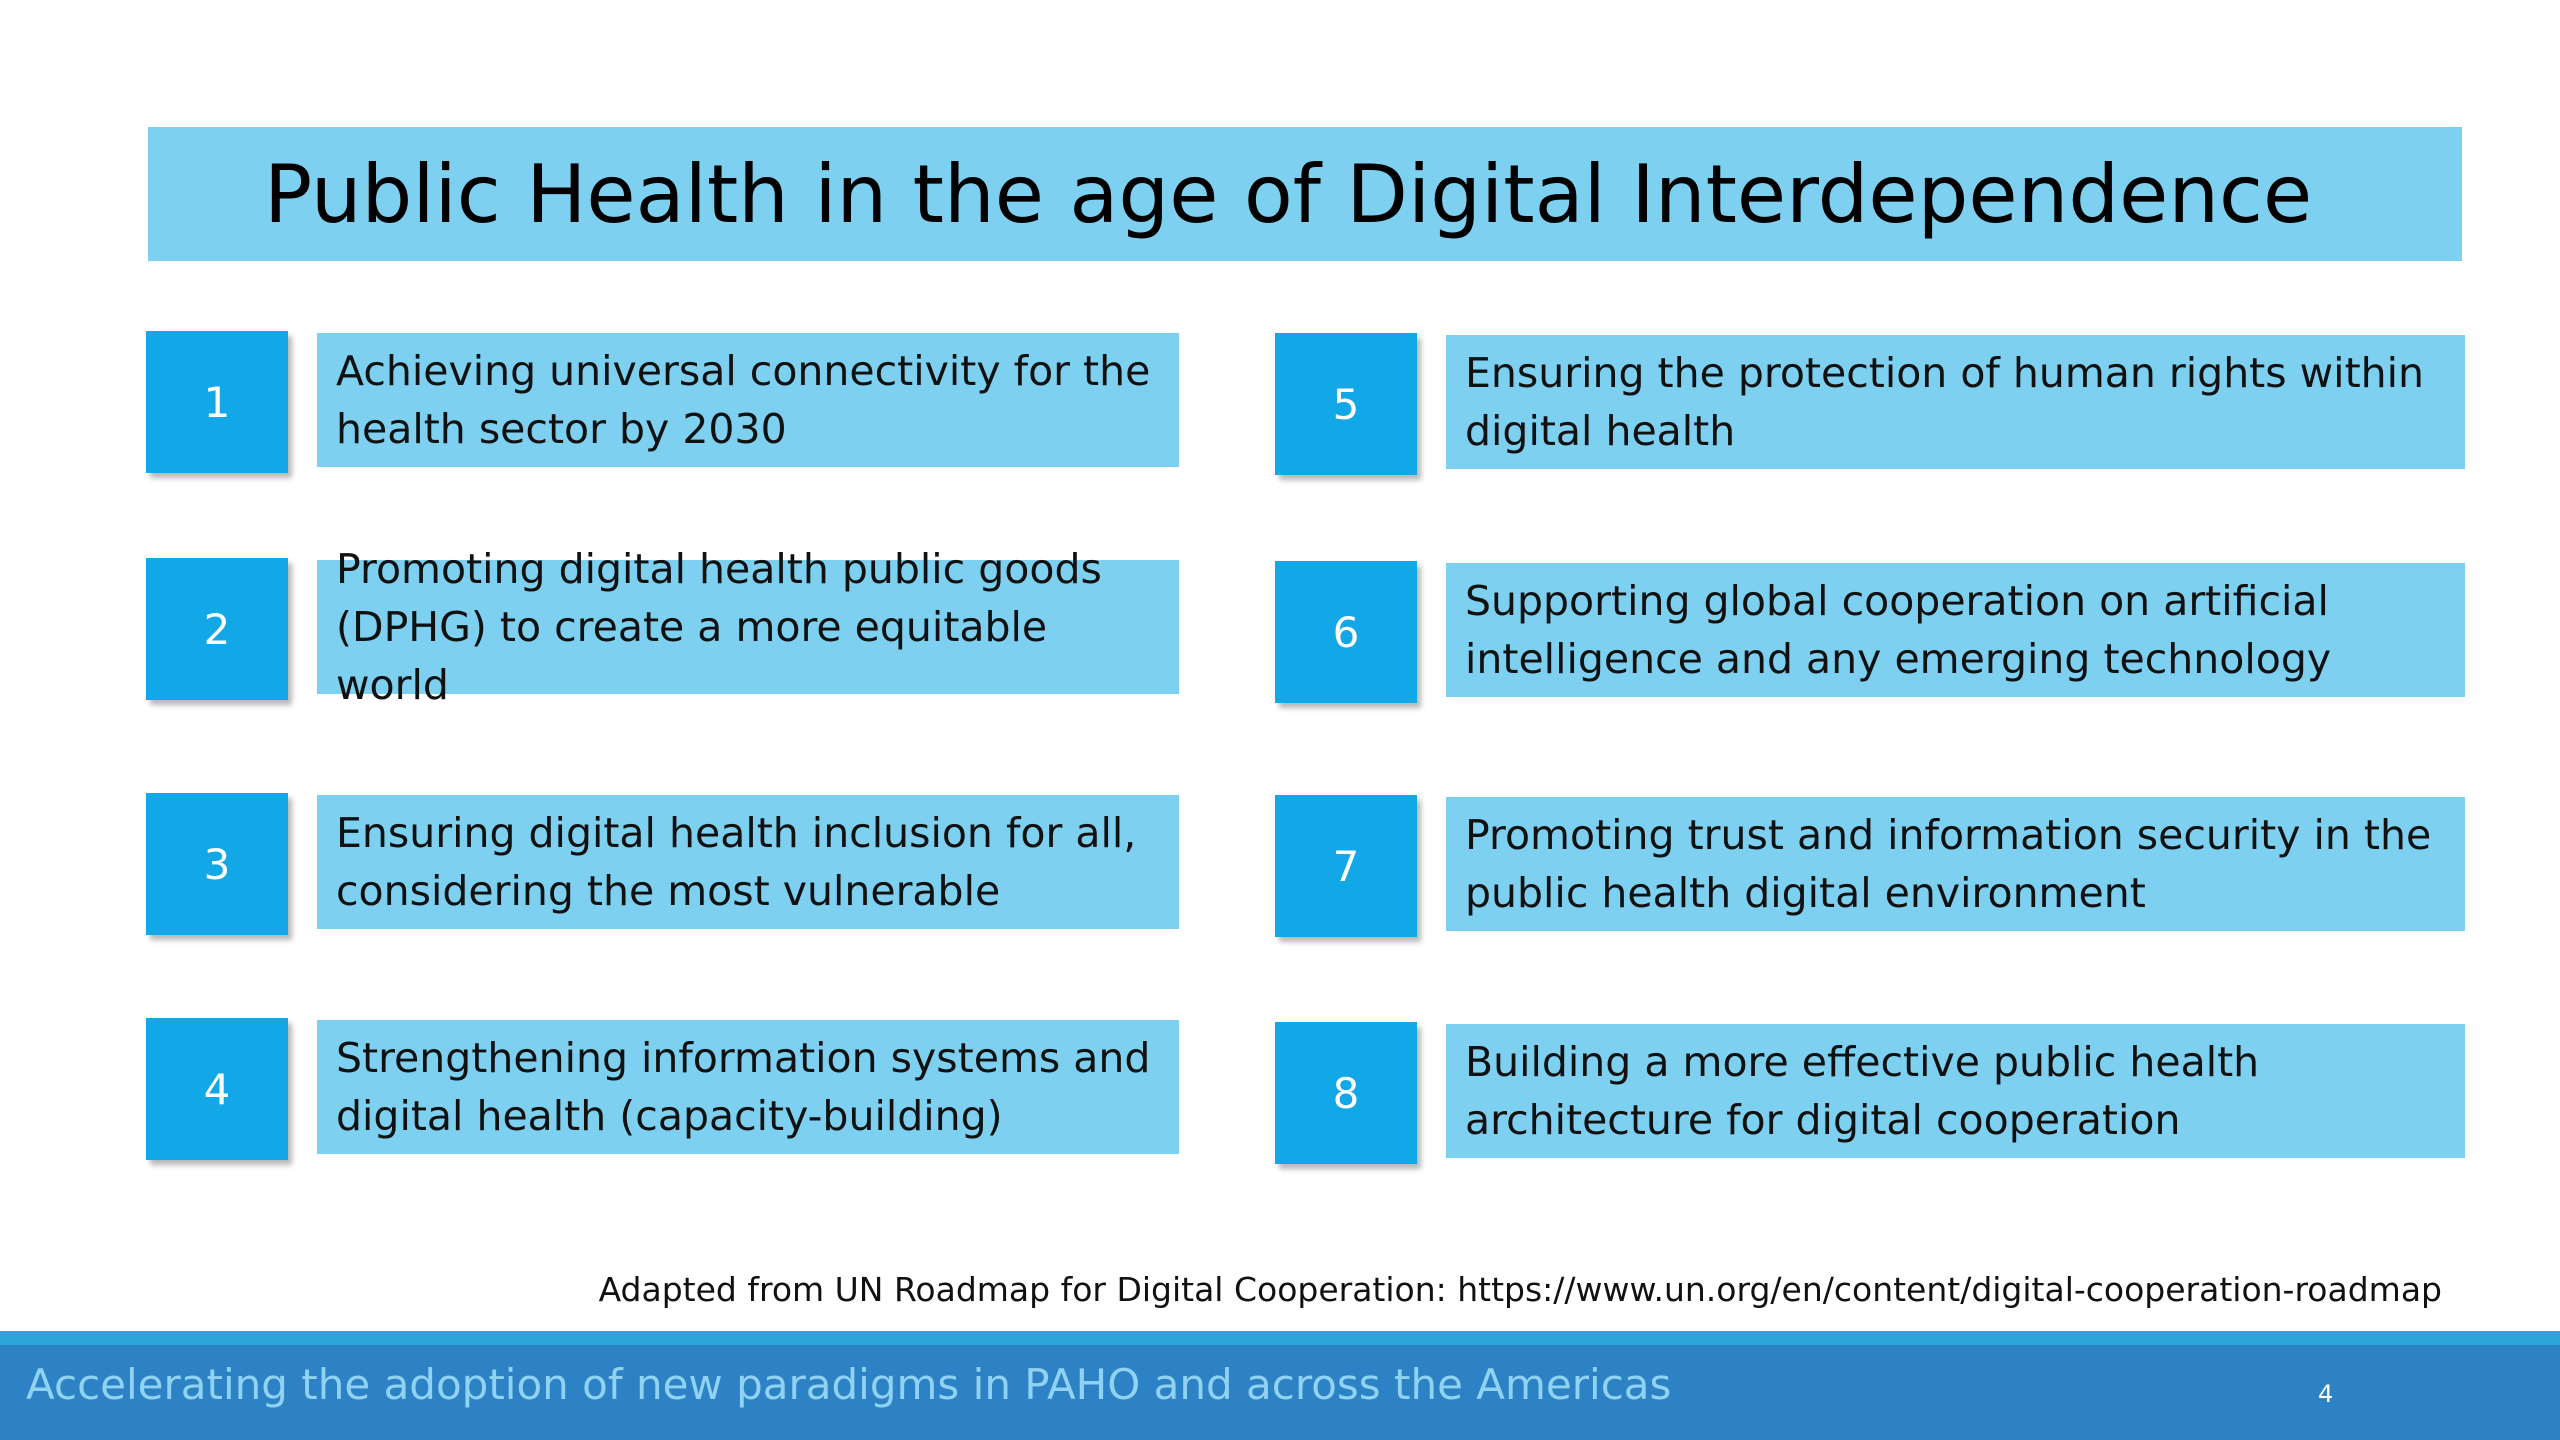  Describe the element at coordinates (217, 629) in the screenshot. I see `item-number-badge: 2` at that location.